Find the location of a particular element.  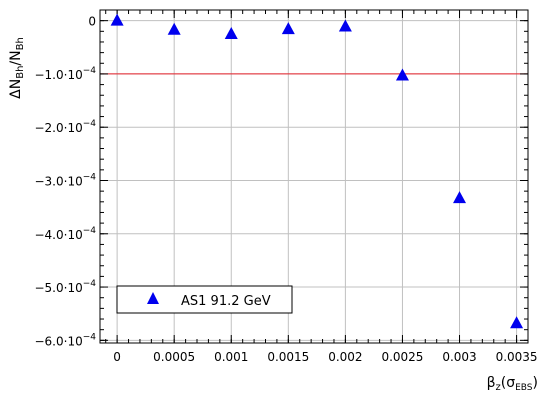

x-tick-label: 0.003 is located at coordinates (459, 357).